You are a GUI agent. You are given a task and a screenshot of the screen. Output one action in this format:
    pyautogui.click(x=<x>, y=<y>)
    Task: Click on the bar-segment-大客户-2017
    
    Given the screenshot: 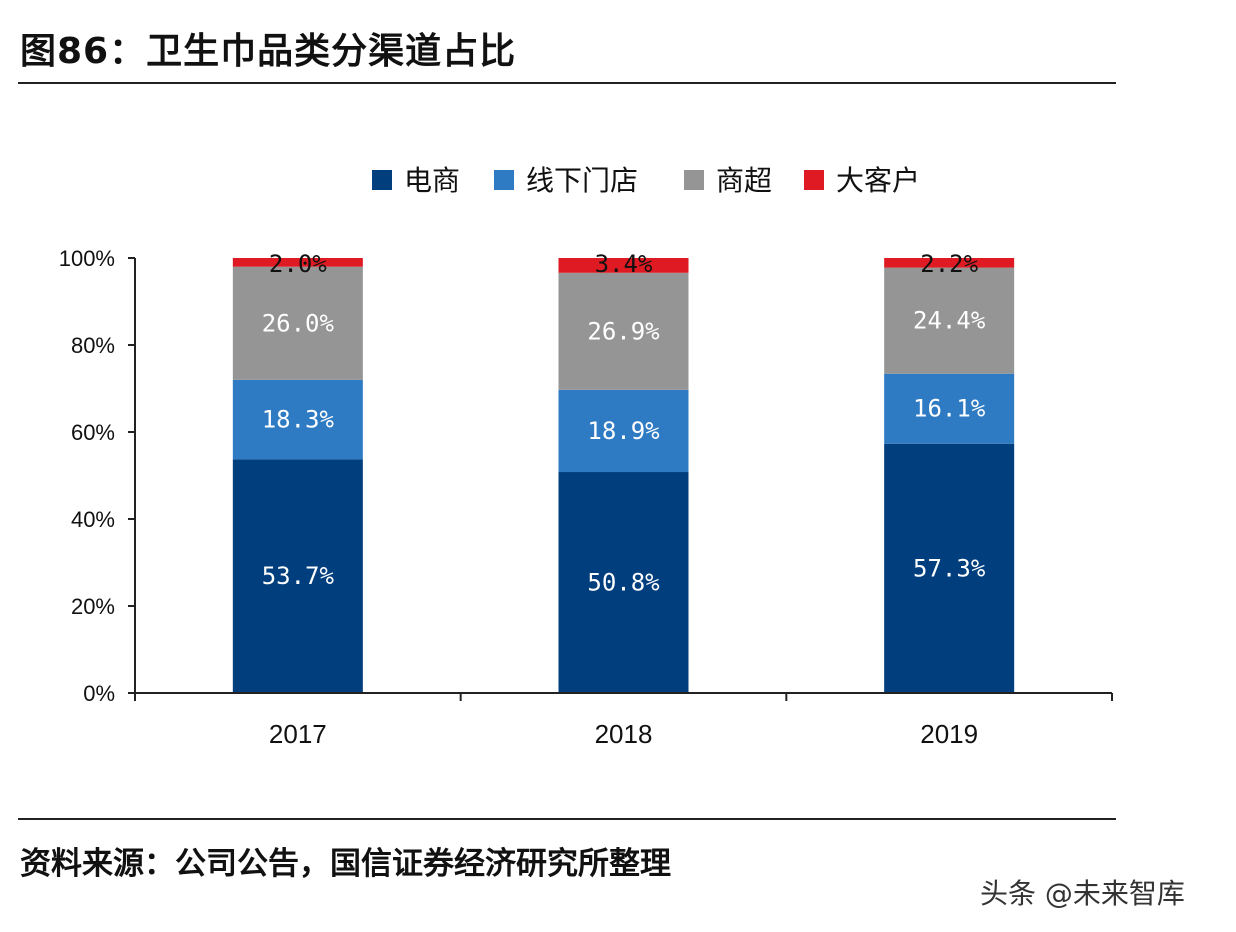 What is the action you would take?
    pyautogui.click(x=297, y=262)
    